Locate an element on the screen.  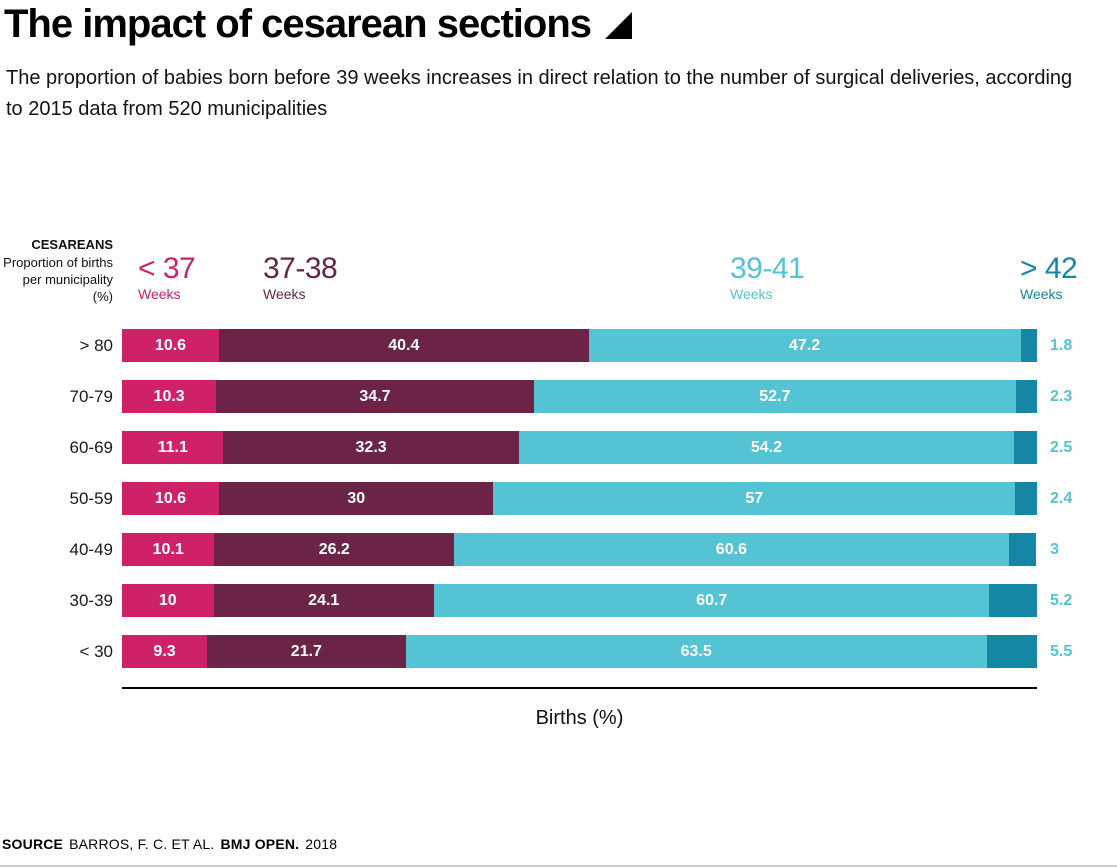
legend-item-gt-42-weeks: > 42 Weeks is located at coordinates (1049, 277).